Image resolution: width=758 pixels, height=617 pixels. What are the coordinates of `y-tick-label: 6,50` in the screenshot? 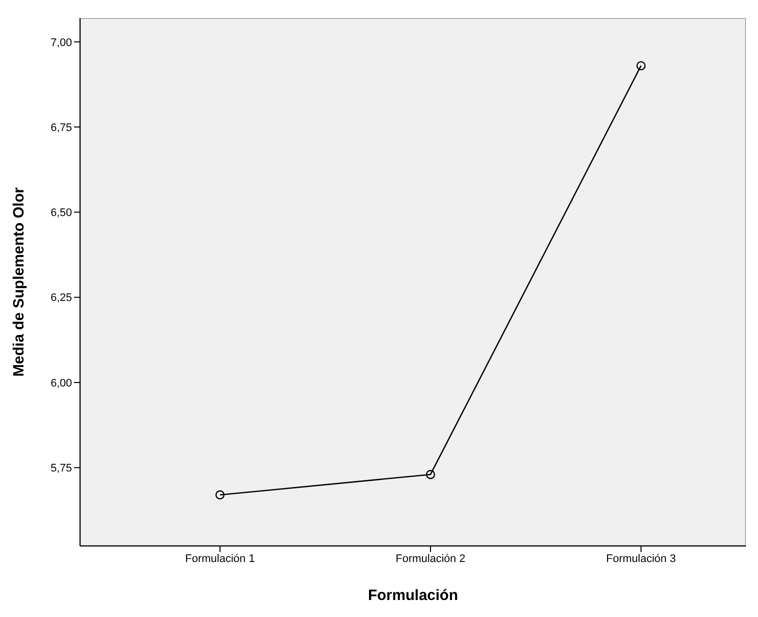 It's located at (61, 213).